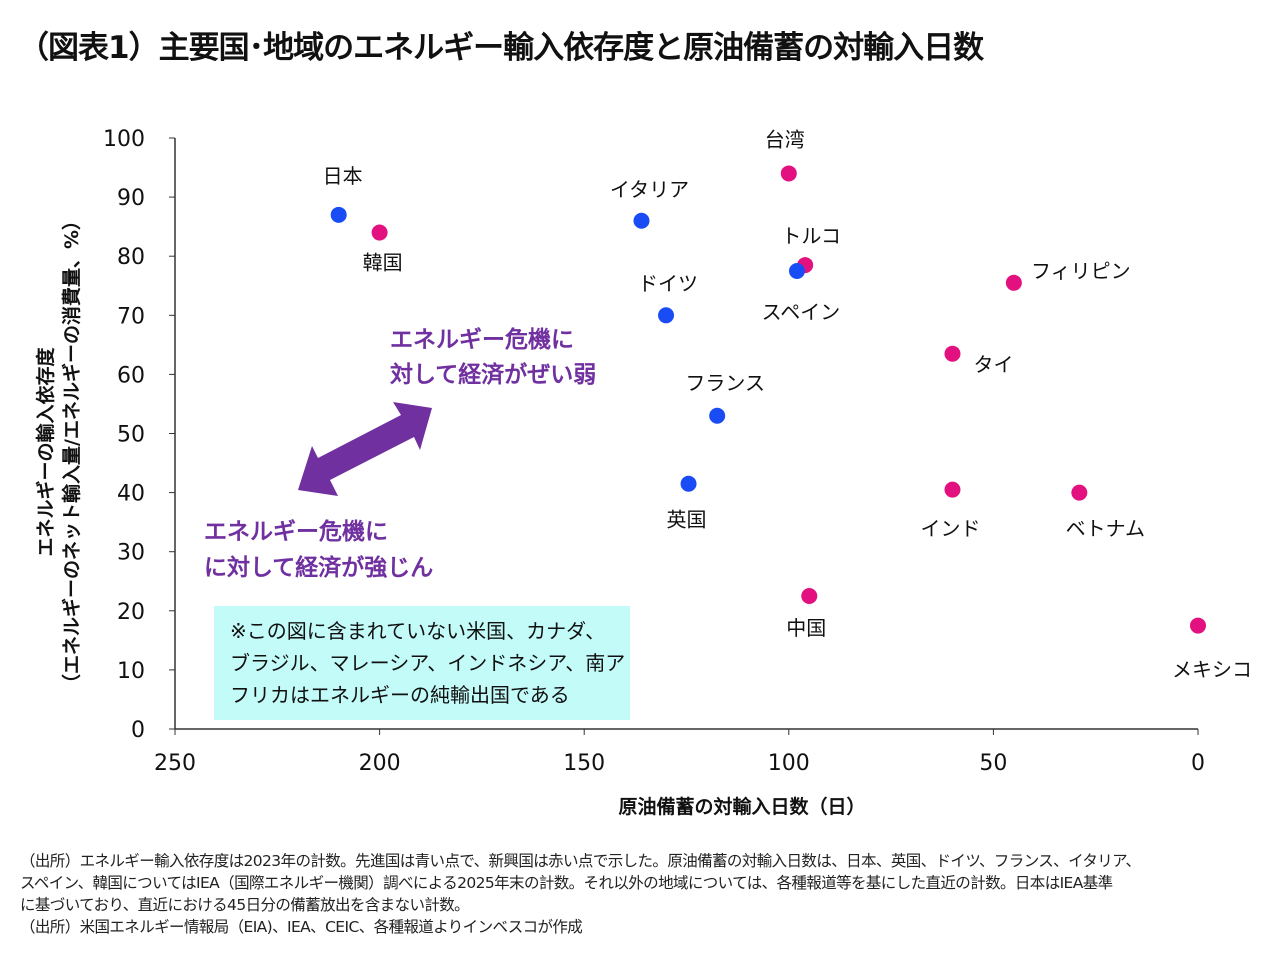 This screenshot has height=960, width=1280. I want to click on annotation-resilient: に対して経済が強じん, so click(318, 567).